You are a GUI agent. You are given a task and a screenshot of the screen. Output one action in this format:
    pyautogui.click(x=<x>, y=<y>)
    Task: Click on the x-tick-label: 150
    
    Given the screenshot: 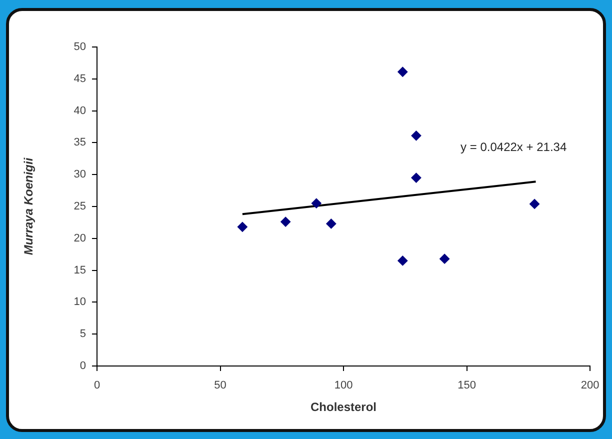 What is the action you would take?
    pyautogui.click(x=467, y=386)
    